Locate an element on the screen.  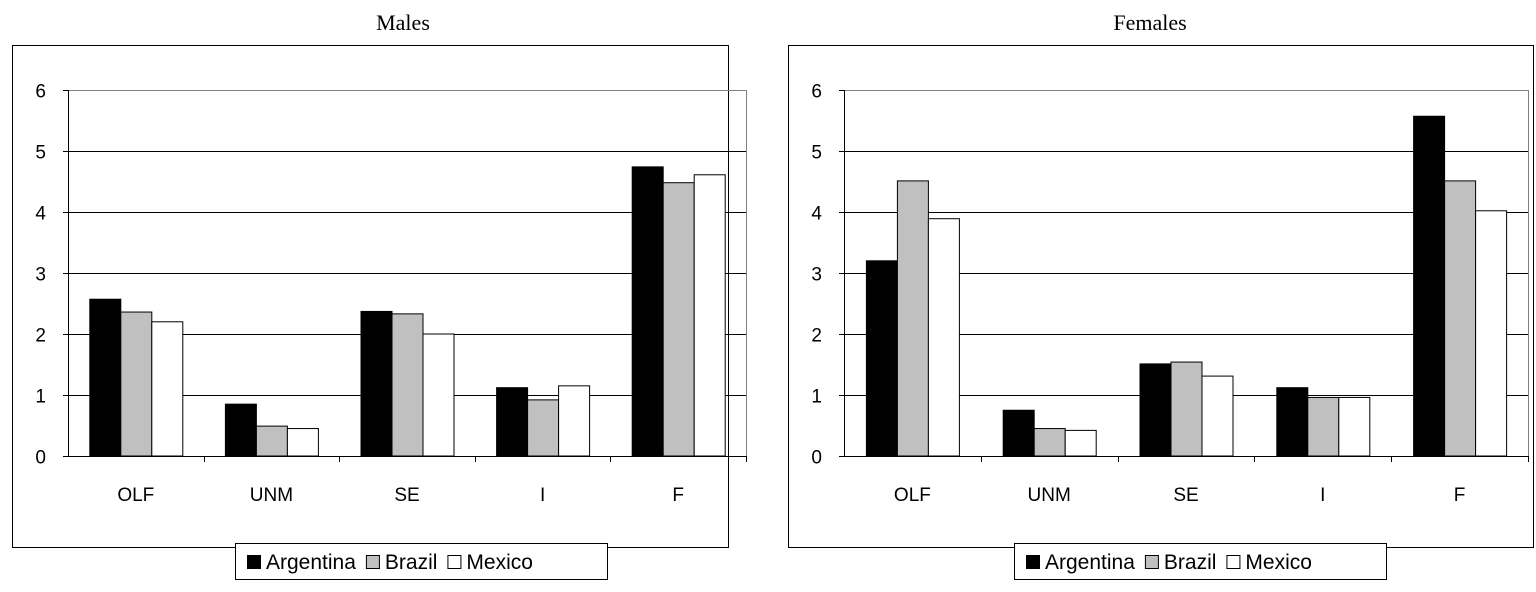
males-chart-title: Males is located at coordinates (403, 22).